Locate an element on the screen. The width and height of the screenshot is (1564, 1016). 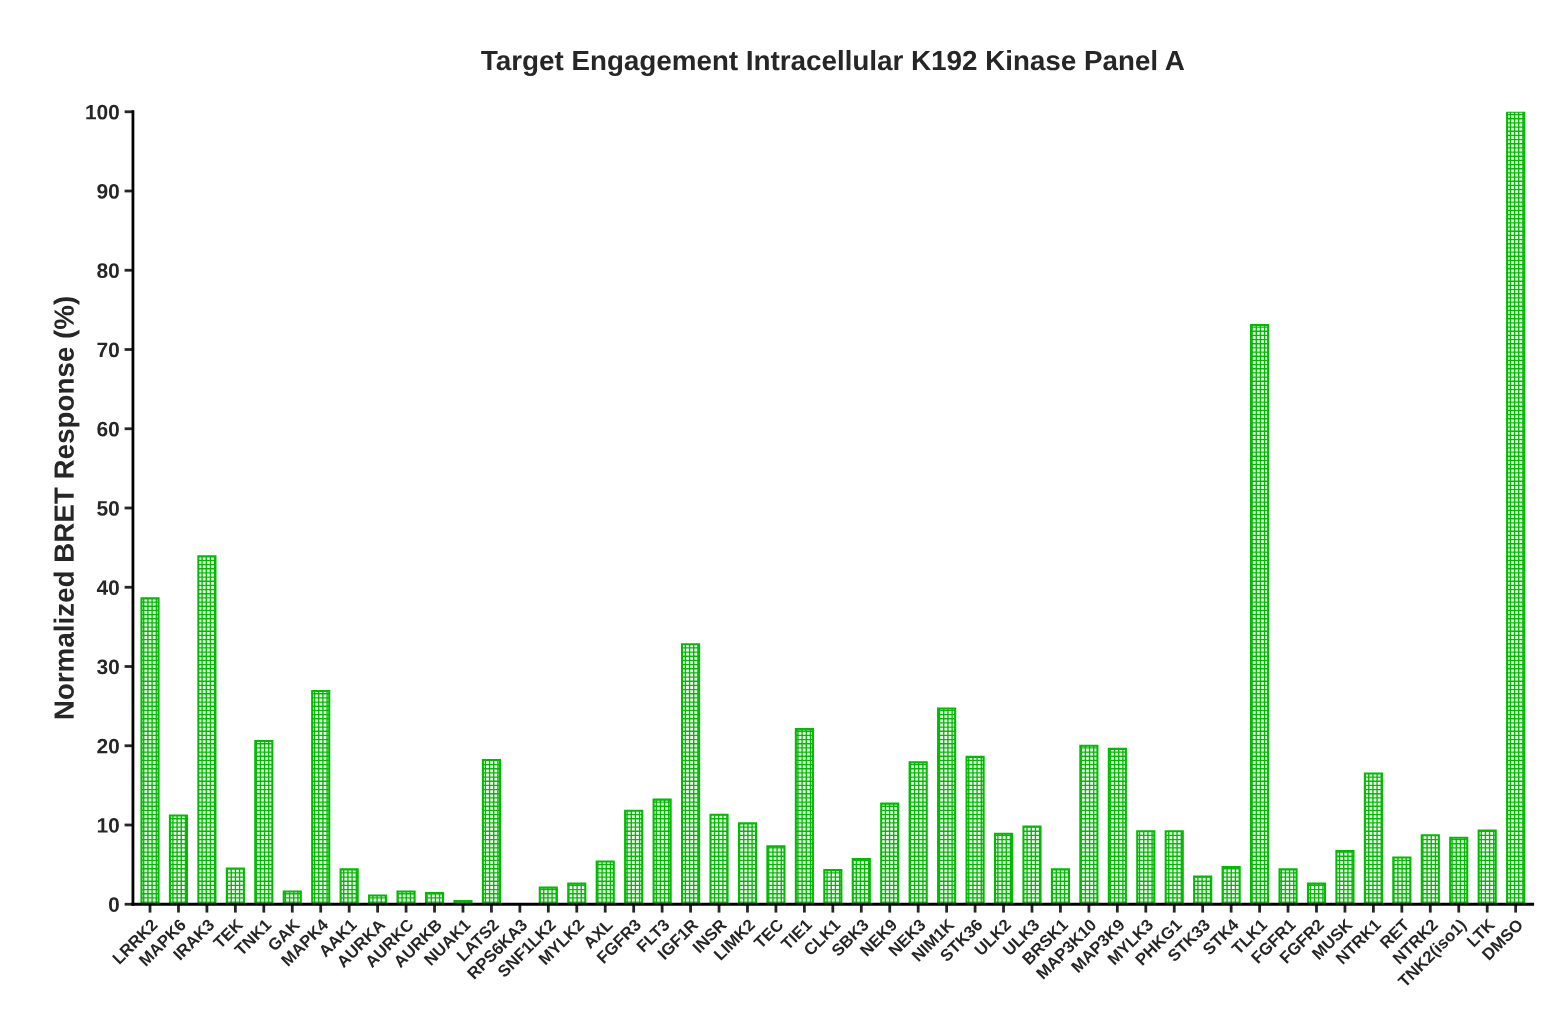
y-tick-label: 0 is located at coordinates (113, 904).